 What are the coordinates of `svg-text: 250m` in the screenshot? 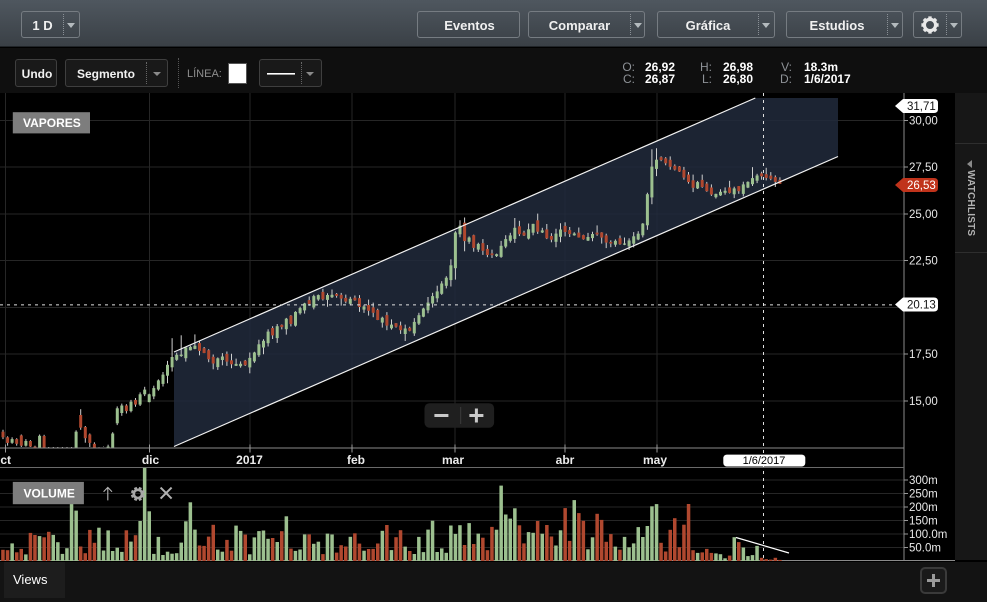 It's located at (923, 495).